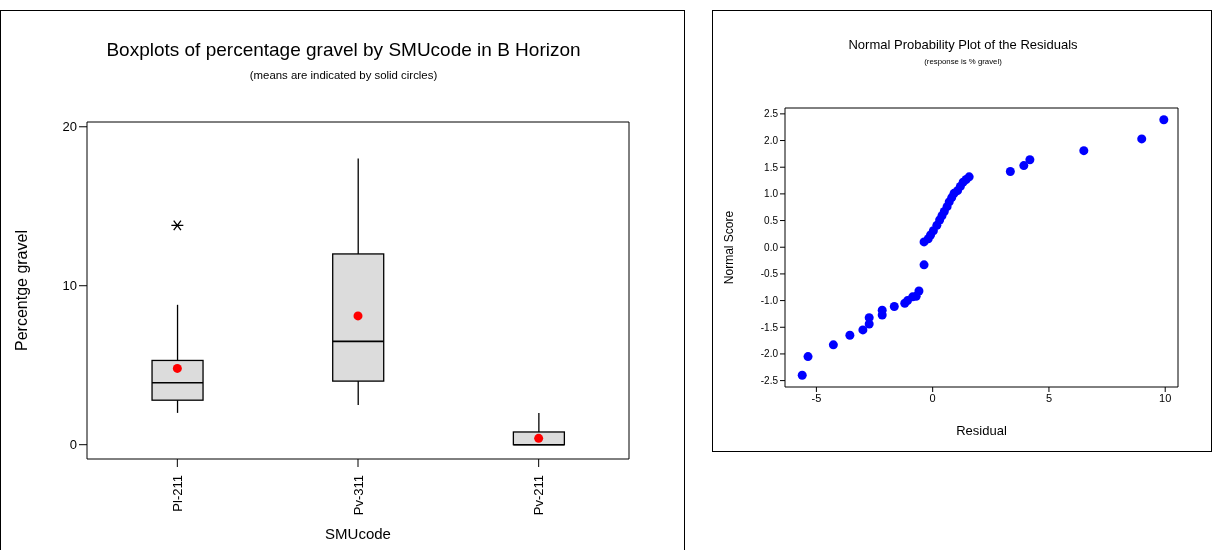 The width and height of the screenshot is (1212, 550). Describe the element at coordinates (539, 495) in the screenshot. I see `x-tick-label: Pv-211` at that location.